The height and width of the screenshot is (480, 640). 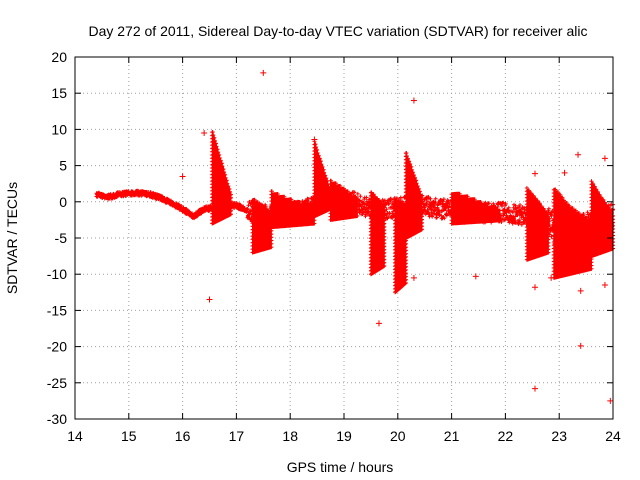 I want to click on y-tick-label: 20, so click(x=59, y=57).